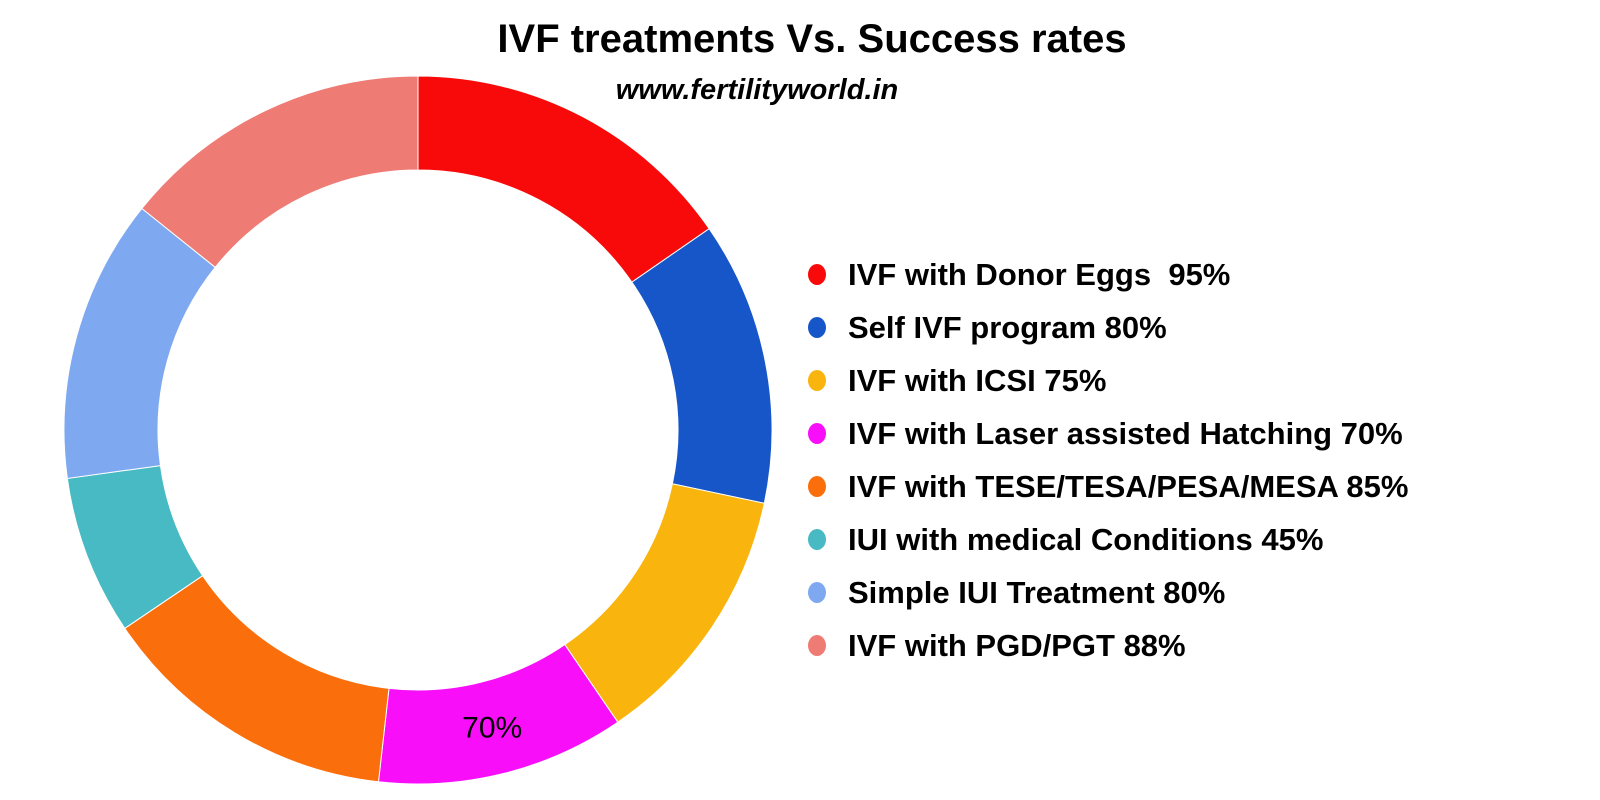 Image resolution: width=1600 pixels, height=800 pixels. I want to click on slice-value-label: 70%, so click(492, 727).